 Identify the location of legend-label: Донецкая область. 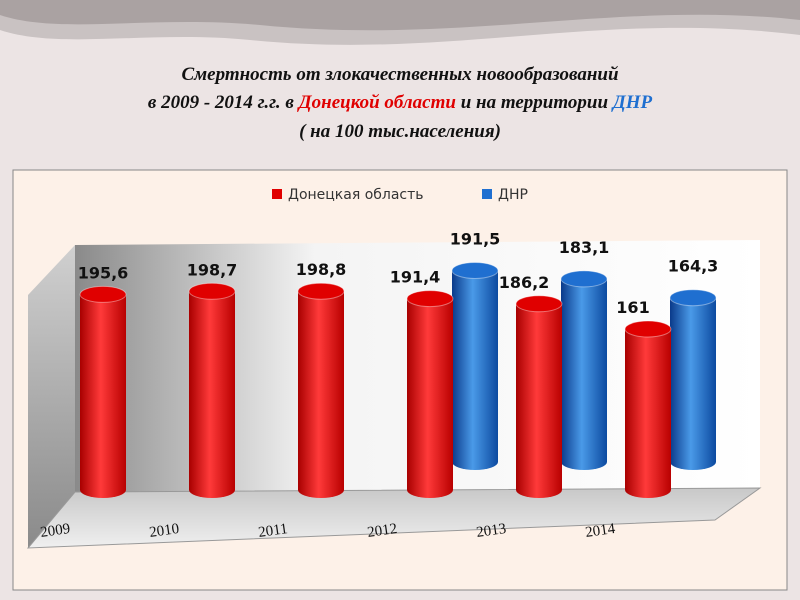
(356, 195).